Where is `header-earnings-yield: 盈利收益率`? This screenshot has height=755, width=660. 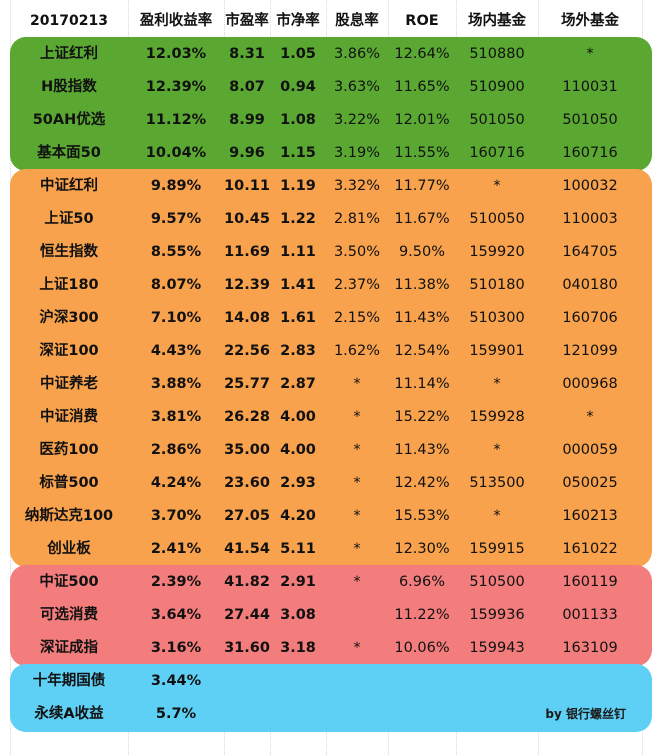
header-earnings-yield: 盈利收益率 is located at coordinates (176, 21).